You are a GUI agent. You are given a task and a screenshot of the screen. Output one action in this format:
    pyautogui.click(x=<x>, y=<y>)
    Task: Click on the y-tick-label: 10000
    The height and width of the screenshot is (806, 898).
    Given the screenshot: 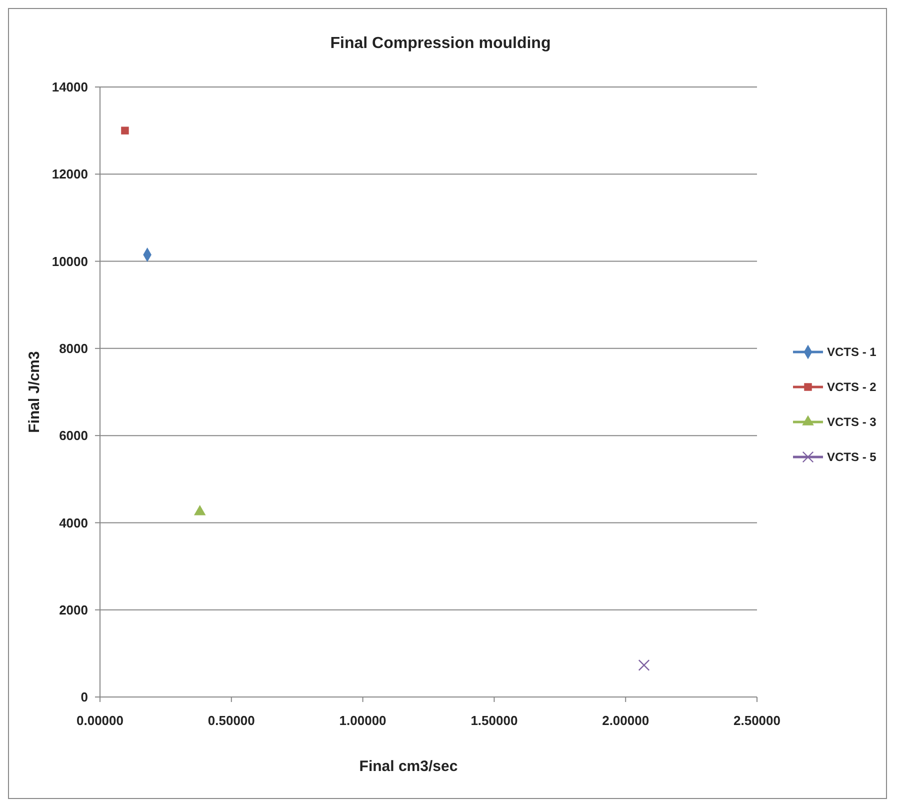 What is the action you would take?
    pyautogui.click(x=70, y=261)
    